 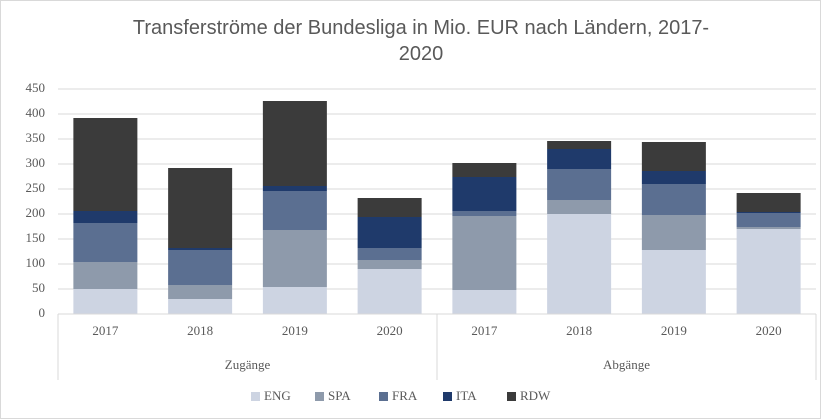 I want to click on legend-label: FRA, so click(x=405, y=395).